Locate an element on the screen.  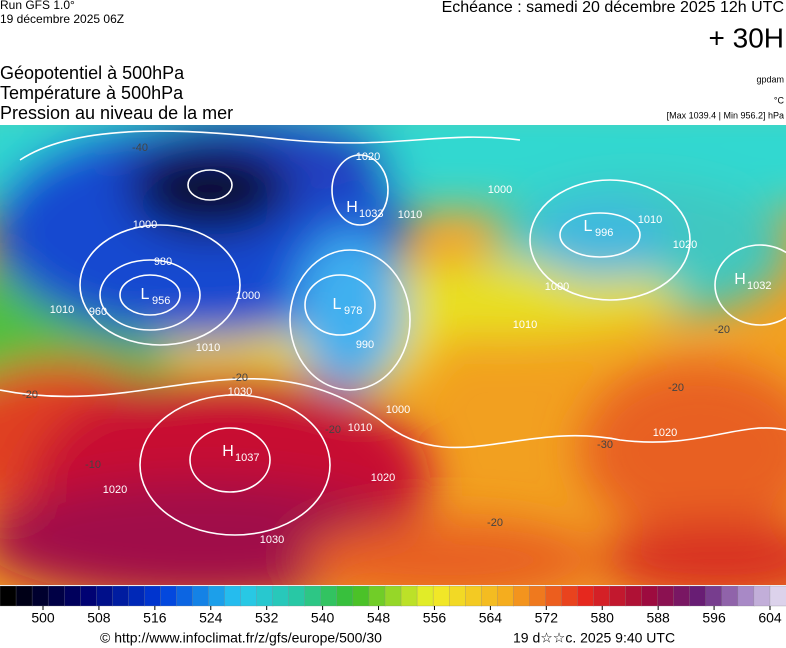
center-value: 978 is located at coordinates (353, 311).